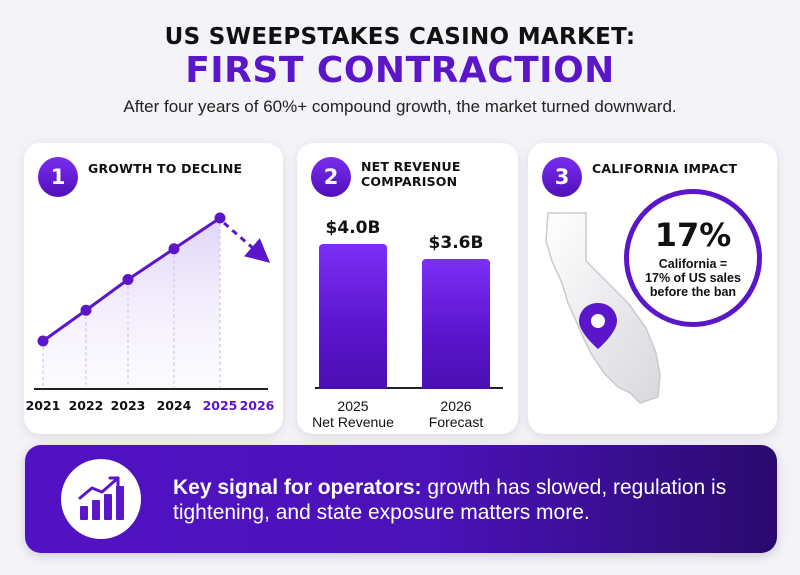 Image resolution: width=800 pixels, height=575 pixels. I want to click on panel-title-line: COMPARISON, so click(409, 181).